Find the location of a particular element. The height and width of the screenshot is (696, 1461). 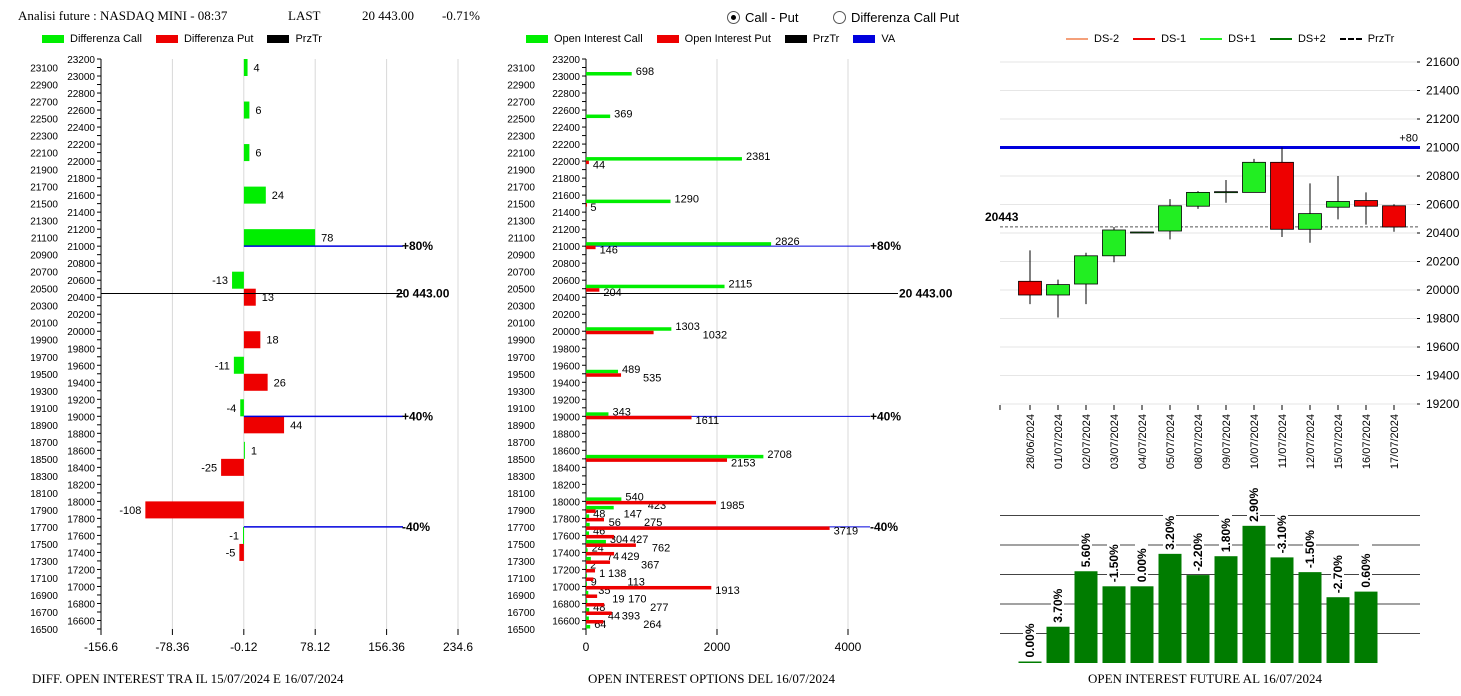

y-tick-label: 17300 is located at coordinates (44, 562).